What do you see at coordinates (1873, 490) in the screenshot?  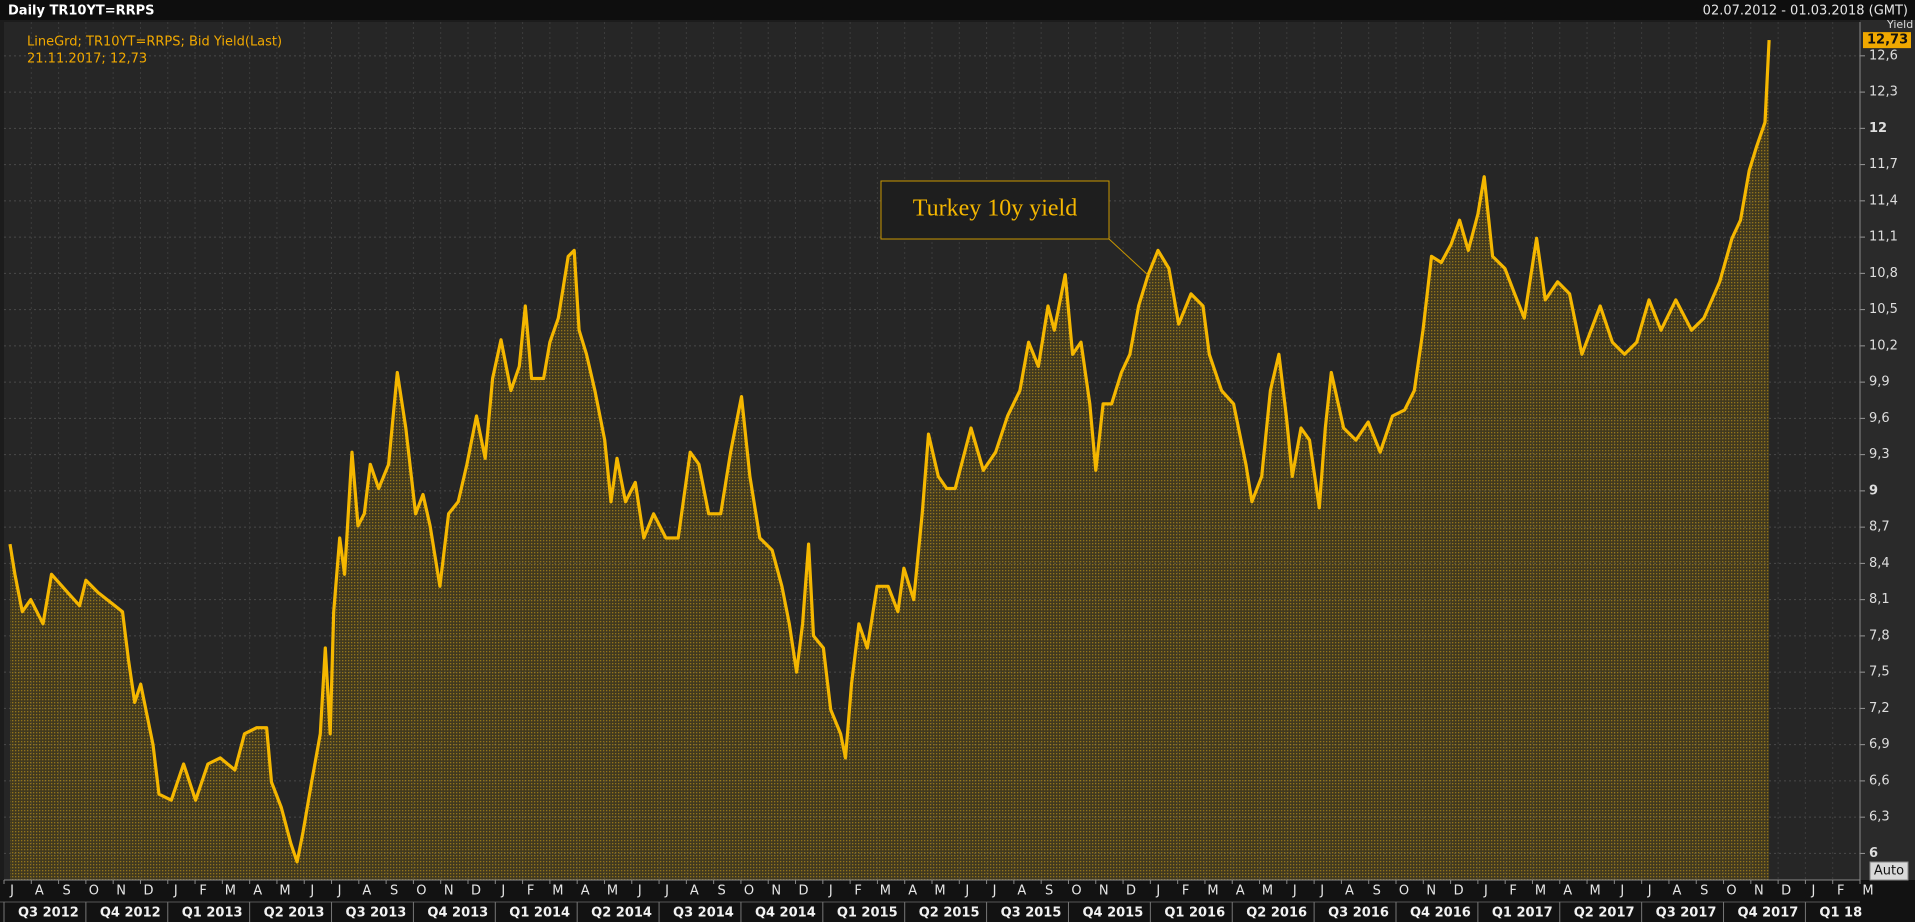 I see `y-tick-label: 9` at bounding box center [1873, 490].